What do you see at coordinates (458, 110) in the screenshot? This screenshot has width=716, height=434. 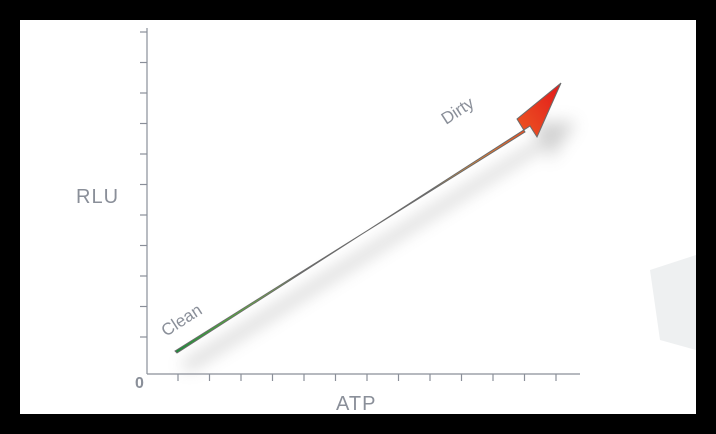 I see `dirty-label: Dirty` at bounding box center [458, 110].